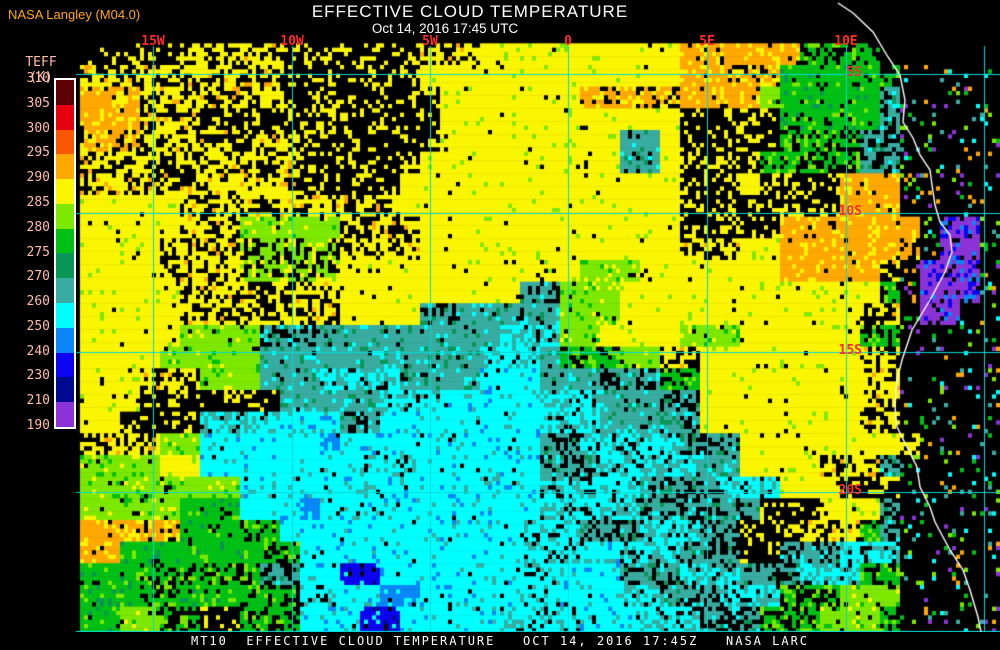  Describe the element at coordinates (38, 128) in the screenshot. I see `colorbar-tick-300: 300` at that location.